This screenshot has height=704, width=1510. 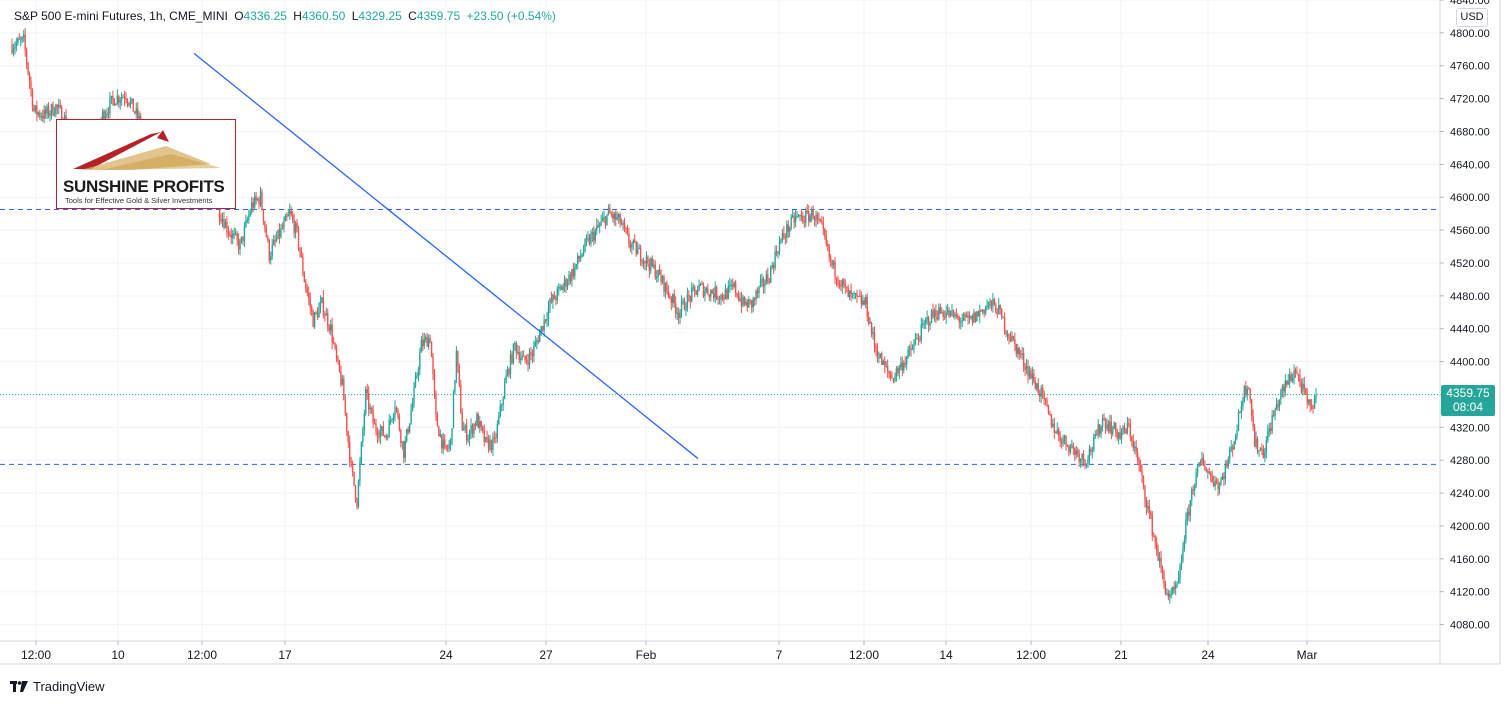 What do you see at coordinates (118, 655) in the screenshot?
I see `x-tick-label: 10` at bounding box center [118, 655].